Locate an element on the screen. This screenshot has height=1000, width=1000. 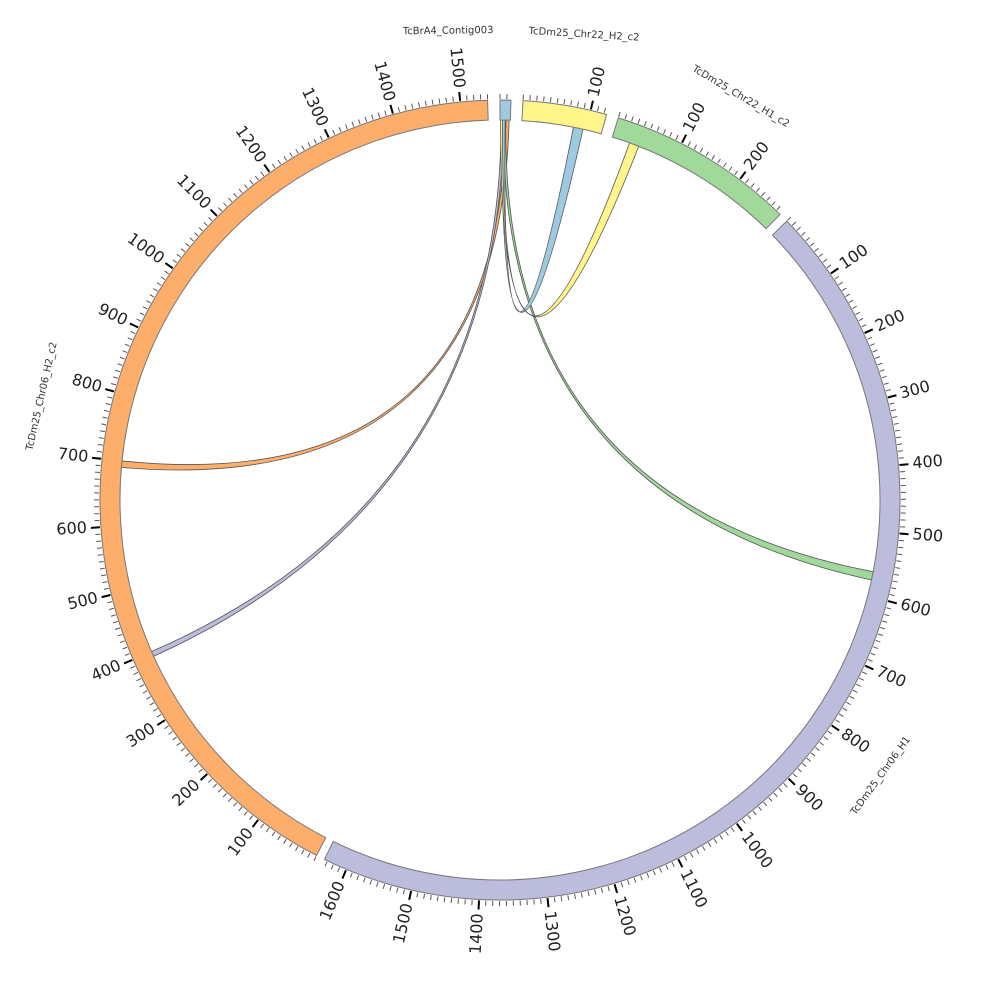
ideogram-tcbra4-contig003 is located at coordinates (505, 110).